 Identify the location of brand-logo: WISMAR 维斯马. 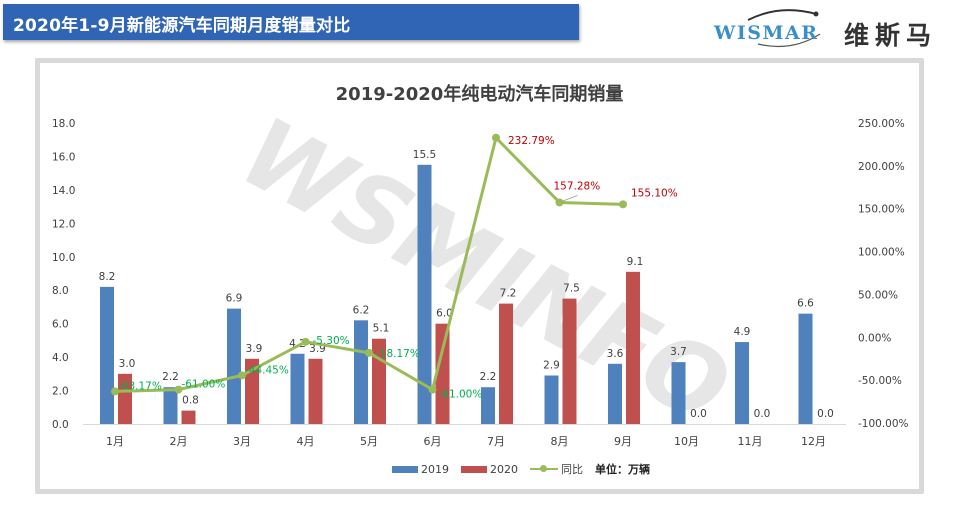
(828, 28).